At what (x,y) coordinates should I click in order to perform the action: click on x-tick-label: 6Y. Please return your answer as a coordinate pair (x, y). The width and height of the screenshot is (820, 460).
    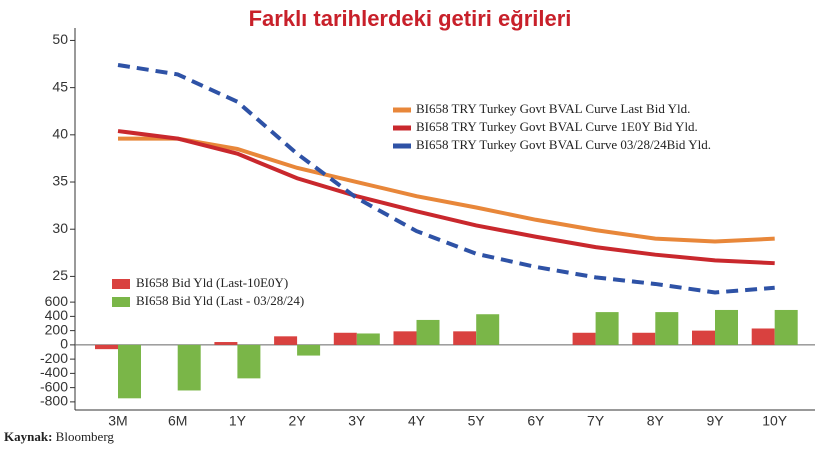
    Looking at the image, I should click on (536, 421).